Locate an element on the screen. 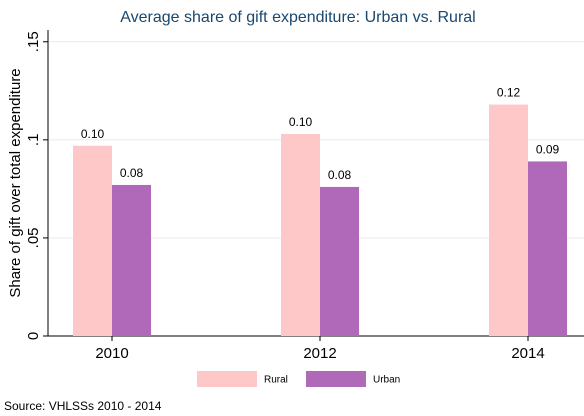 This screenshot has height=416, width=584. x-tick-label: 2012 is located at coordinates (319, 353).